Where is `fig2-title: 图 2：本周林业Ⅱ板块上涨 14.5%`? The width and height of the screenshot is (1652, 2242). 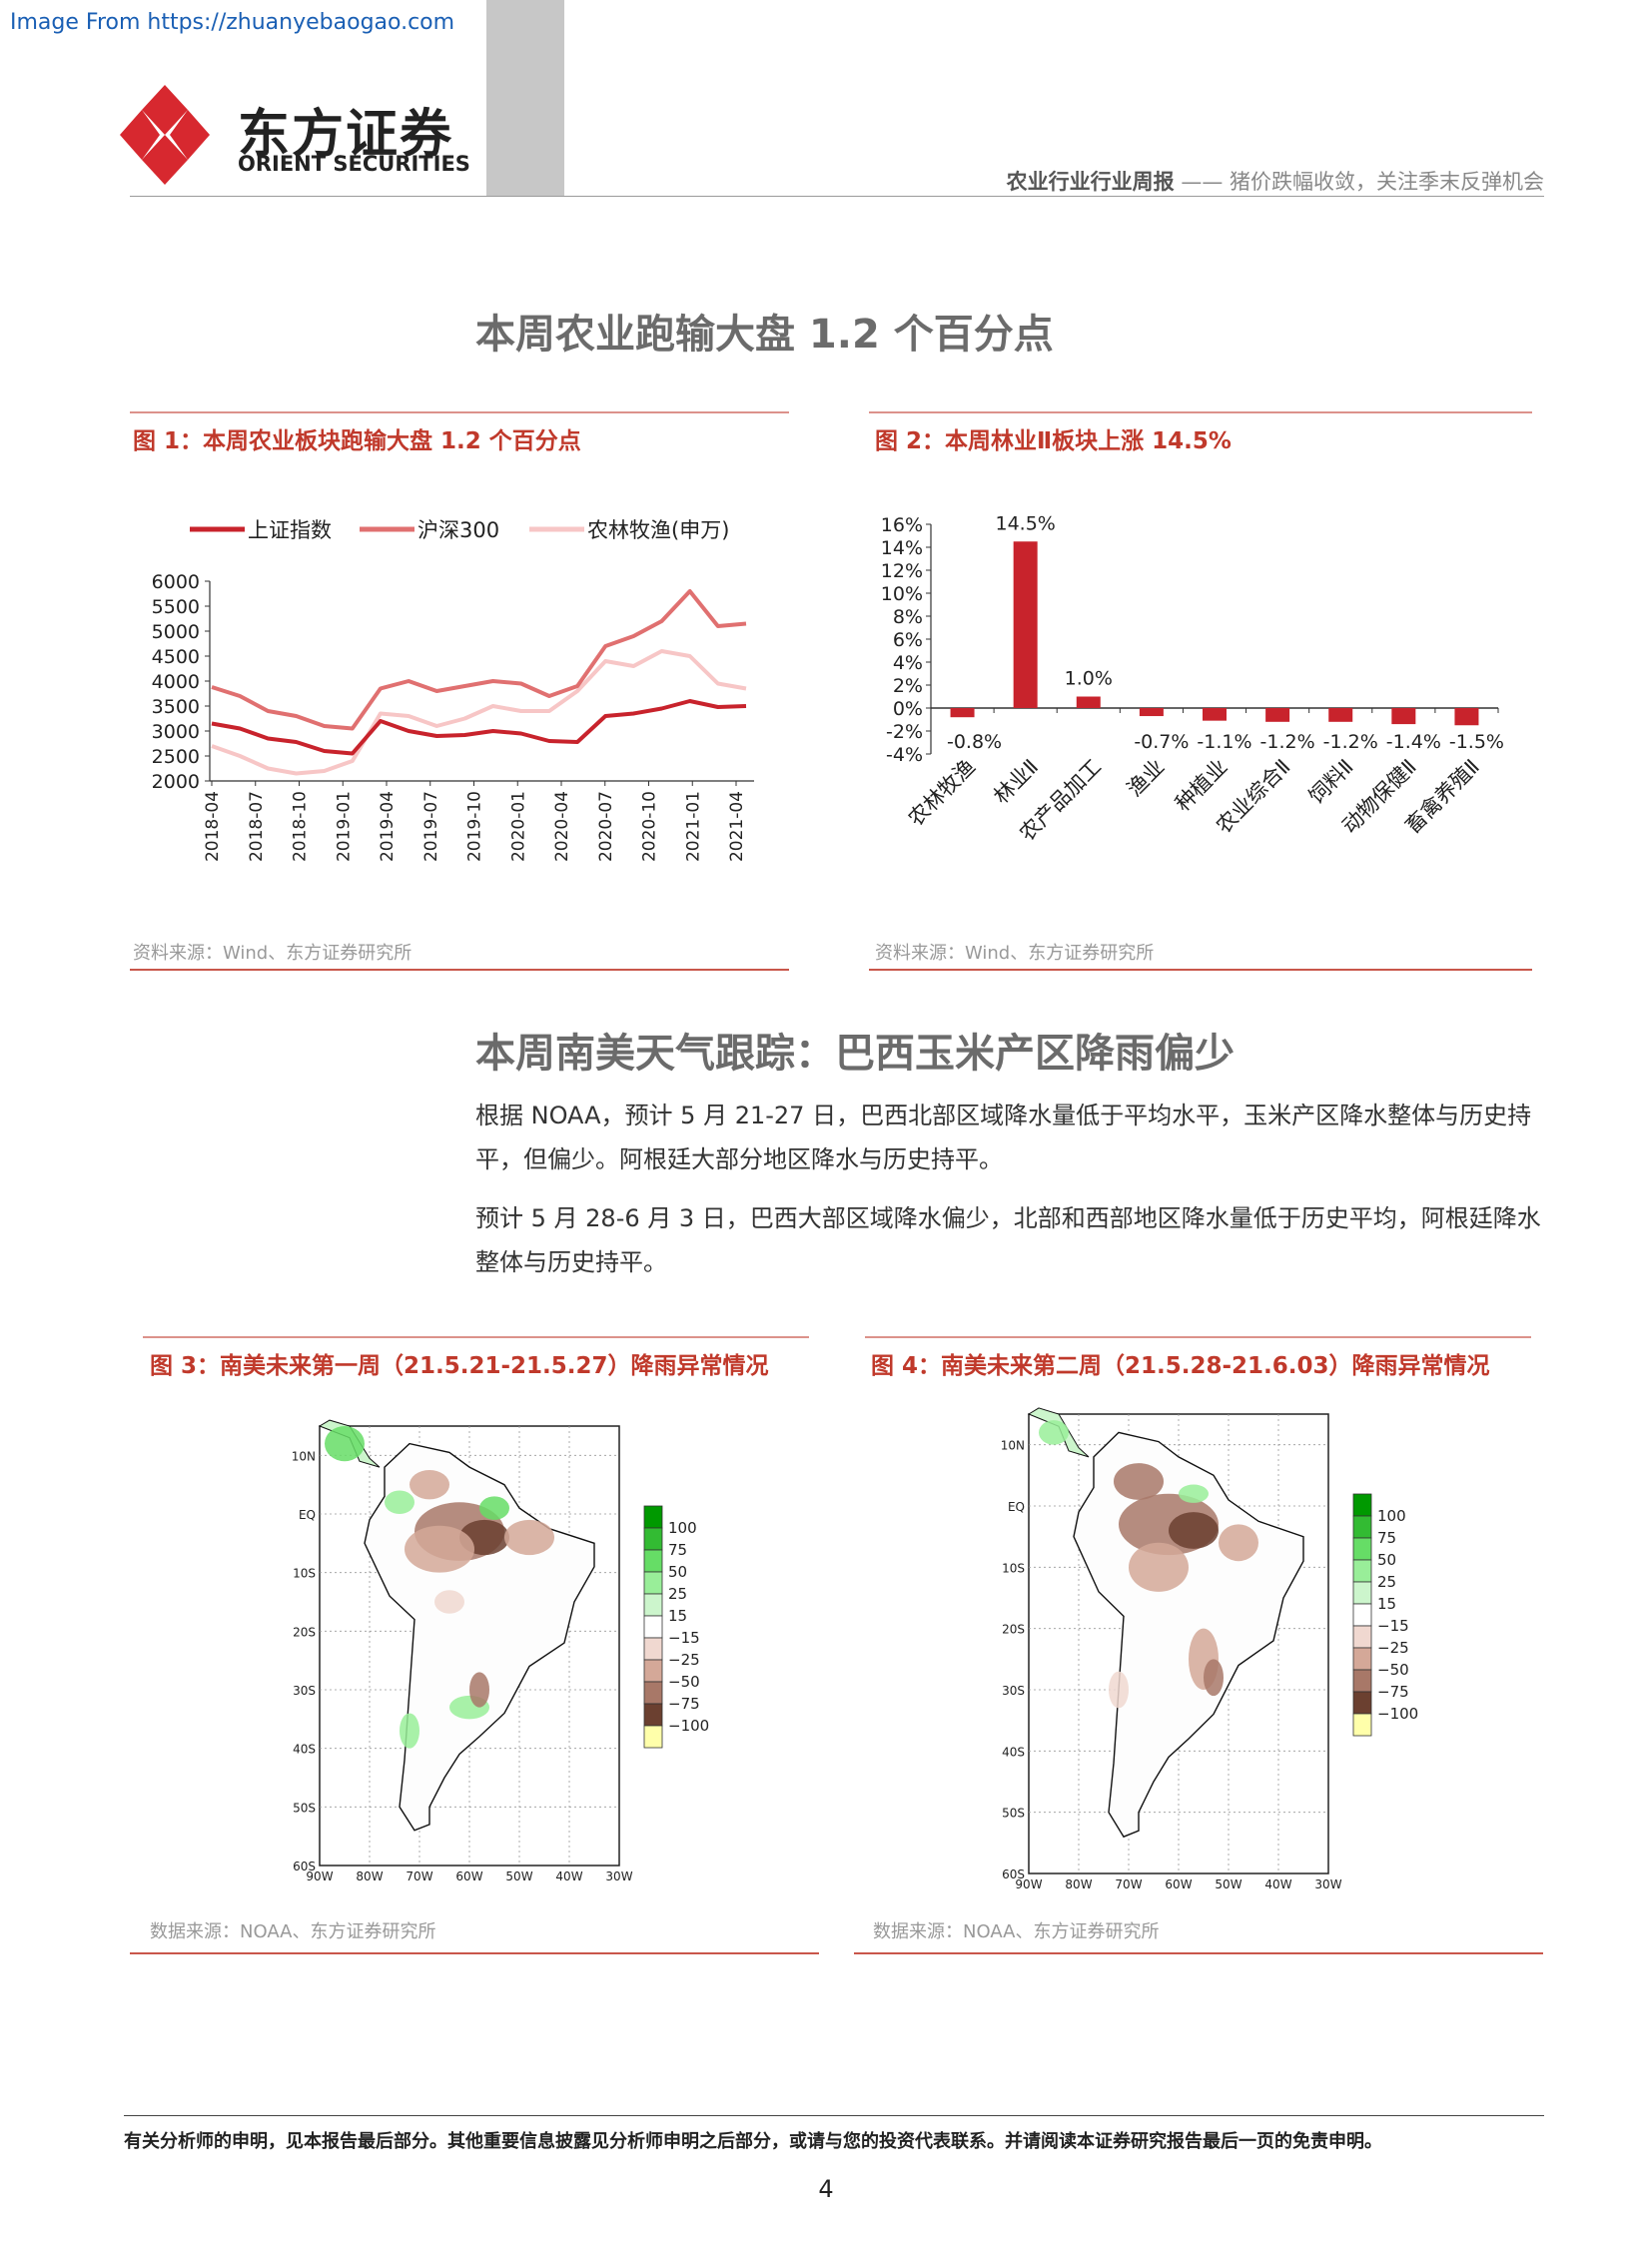 fig2-title: 图 2：本周林业Ⅱ板块上涨 14.5% is located at coordinates (1053, 441).